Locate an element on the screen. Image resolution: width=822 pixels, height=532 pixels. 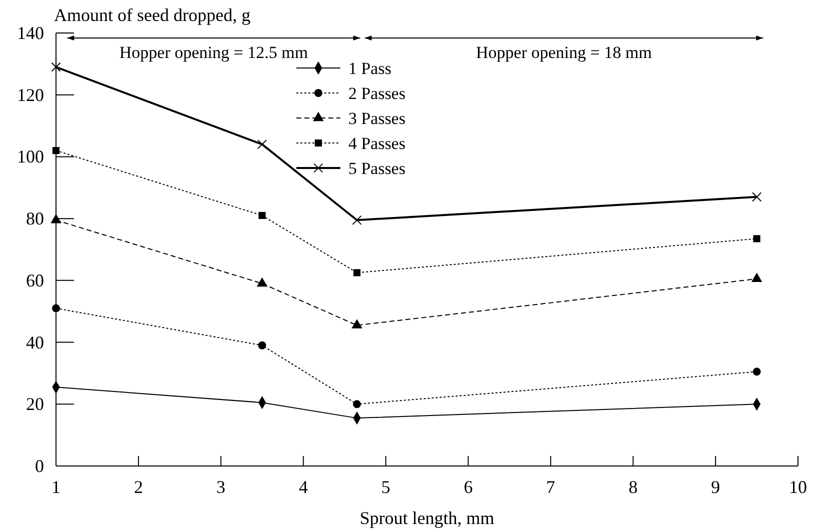
y-tick-label: 80 is located at coordinates (35, 218).